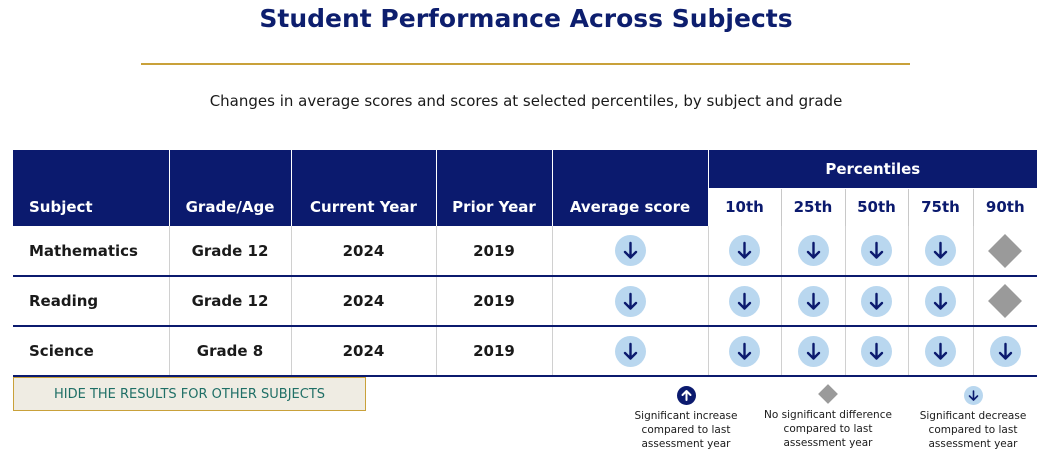 The height and width of the screenshot is (459, 1052). I want to click on header-current-year: Current Year, so click(364, 188).